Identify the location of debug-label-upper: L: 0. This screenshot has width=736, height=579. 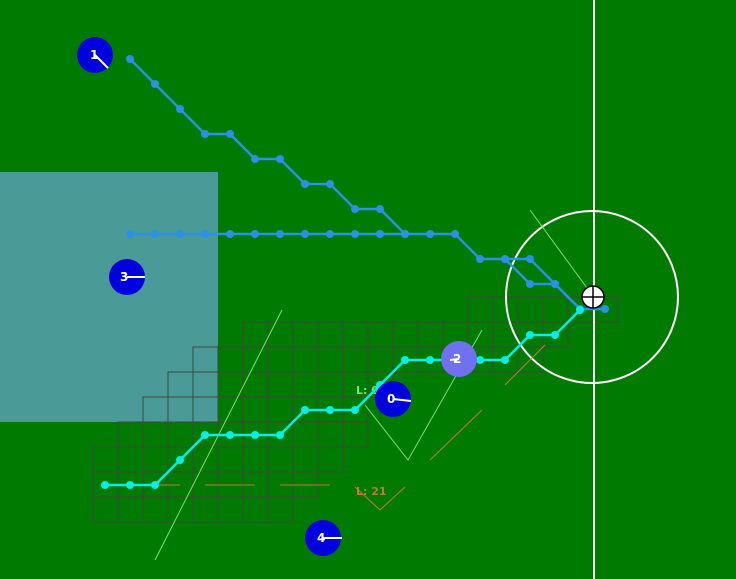
(367, 390).